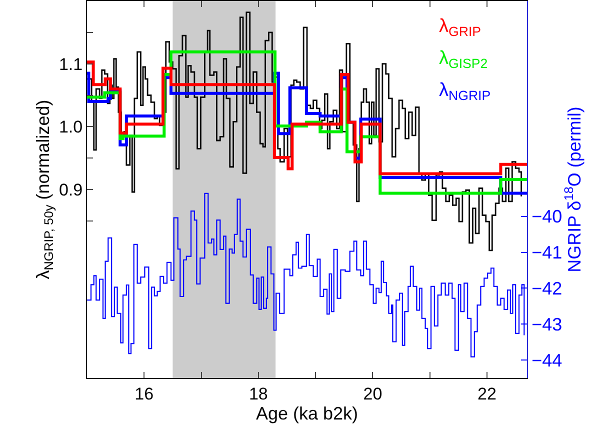  Describe the element at coordinates (258, 394) in the screenshot. I see `x-tick-label: 18` at that location.